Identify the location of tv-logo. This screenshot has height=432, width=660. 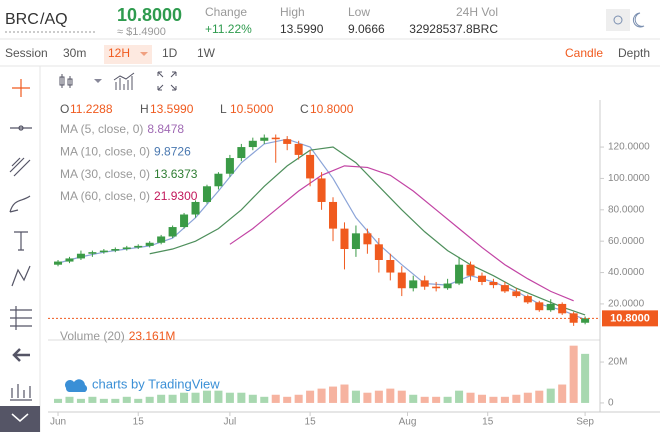
(76, 385).